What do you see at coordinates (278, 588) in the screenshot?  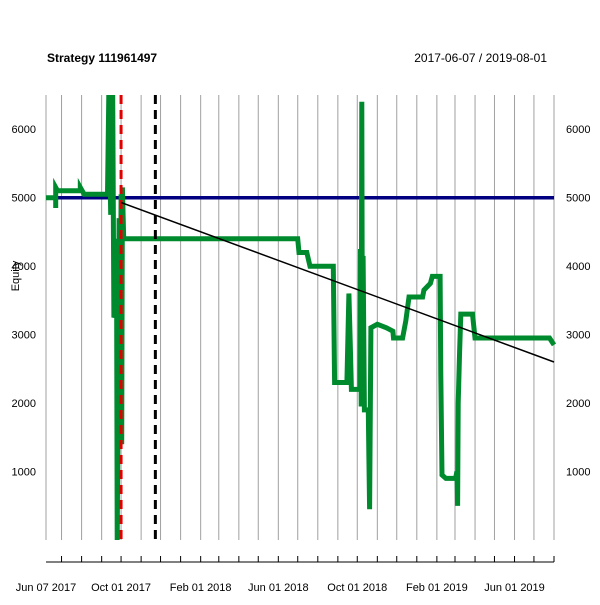 I see `x-tick-label: Jun 01 2018` at bounding box center [278, 588].